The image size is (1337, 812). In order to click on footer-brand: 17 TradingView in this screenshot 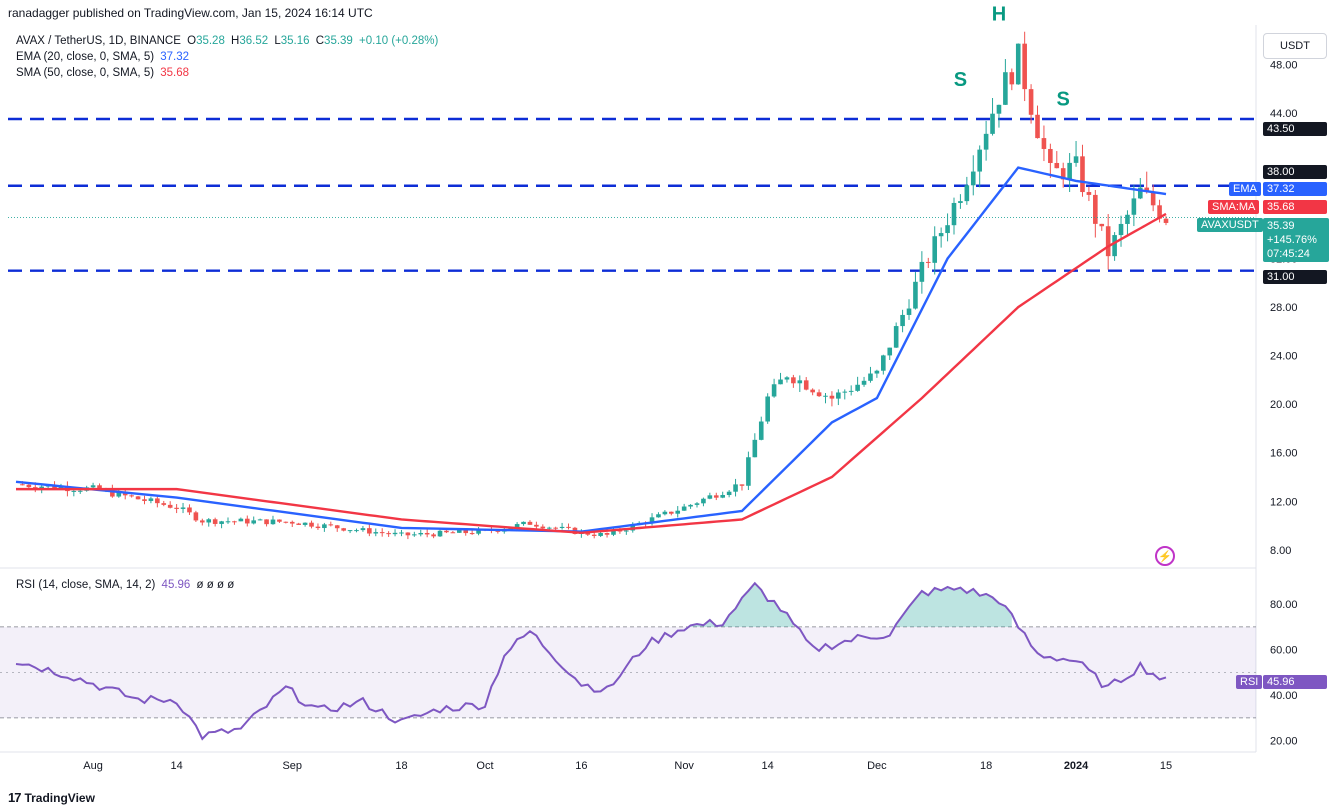, I will do `click(51, 797)`.